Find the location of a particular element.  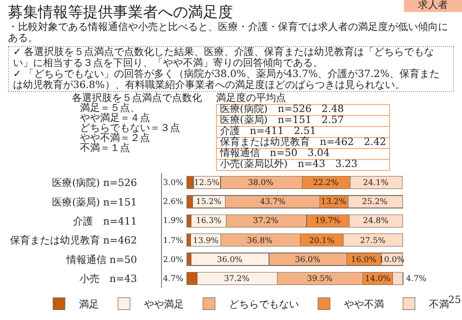

data-label: 25.2% is located at coordinates (375, 201).